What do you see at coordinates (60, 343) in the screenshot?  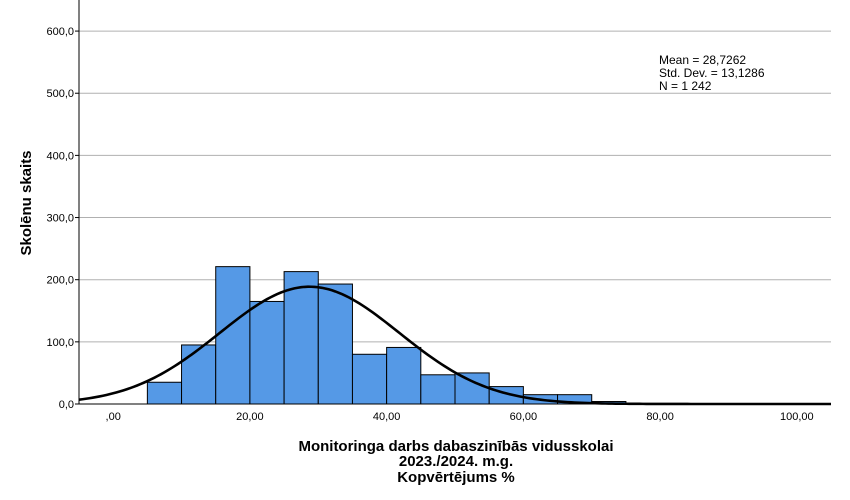 I see `y-tick-label: 100,0` at bounding box center [60, 343].